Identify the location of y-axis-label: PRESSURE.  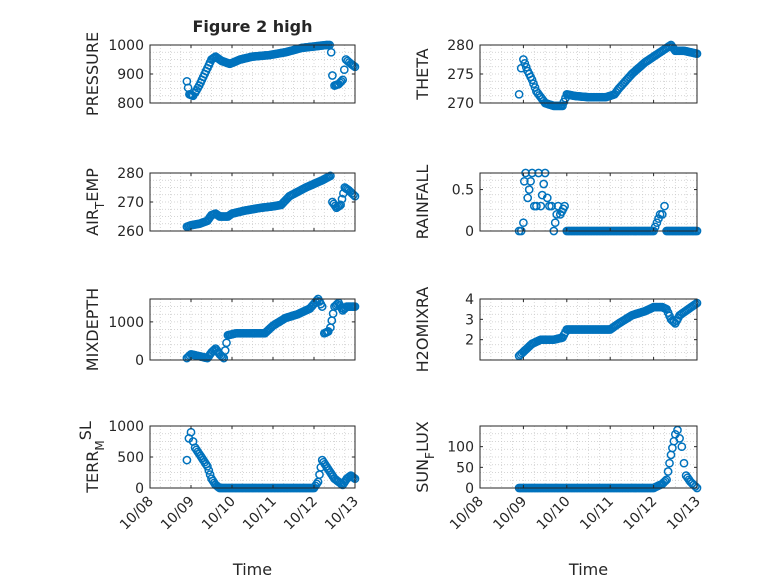
(92, 74).